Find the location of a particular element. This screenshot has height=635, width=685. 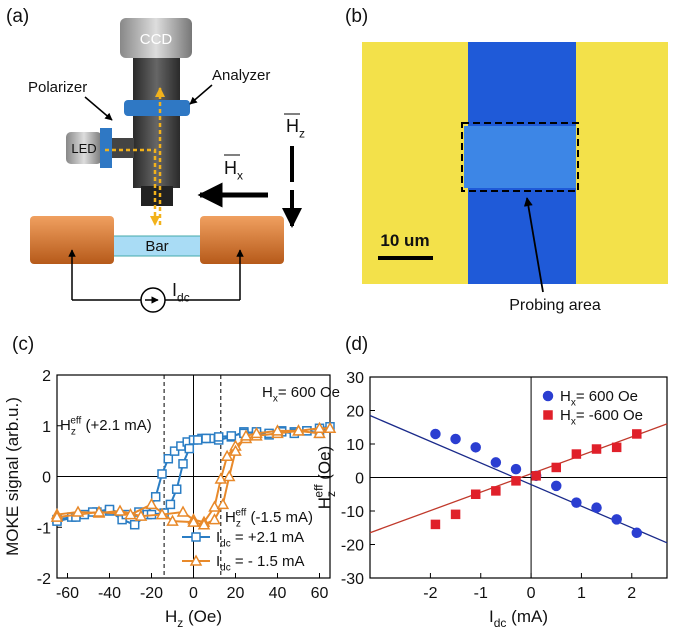

label-part: (-1.5 mA) is located at coordinates (279, 517).